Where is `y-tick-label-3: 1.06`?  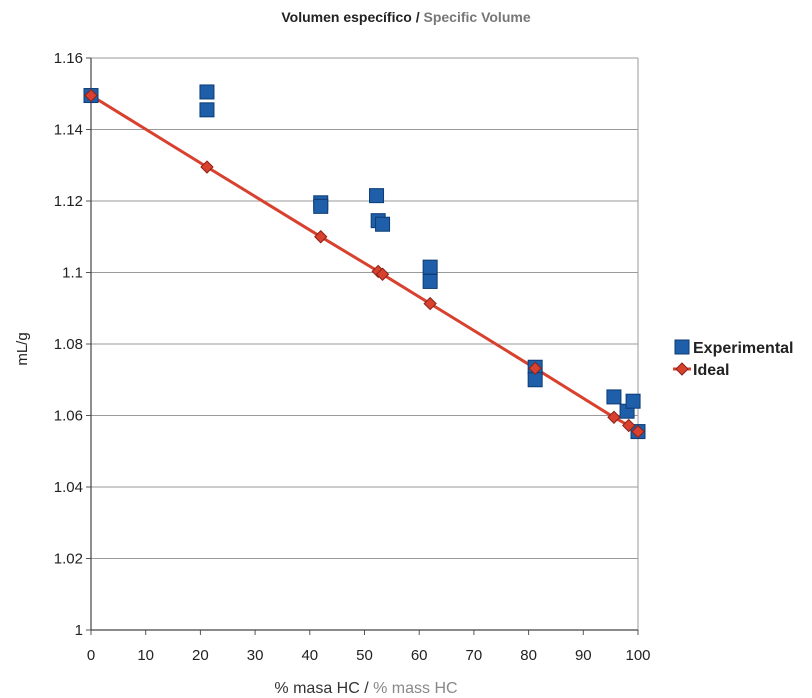 y-tick-label-3: 1.06 is located at coordinates (68, 416).